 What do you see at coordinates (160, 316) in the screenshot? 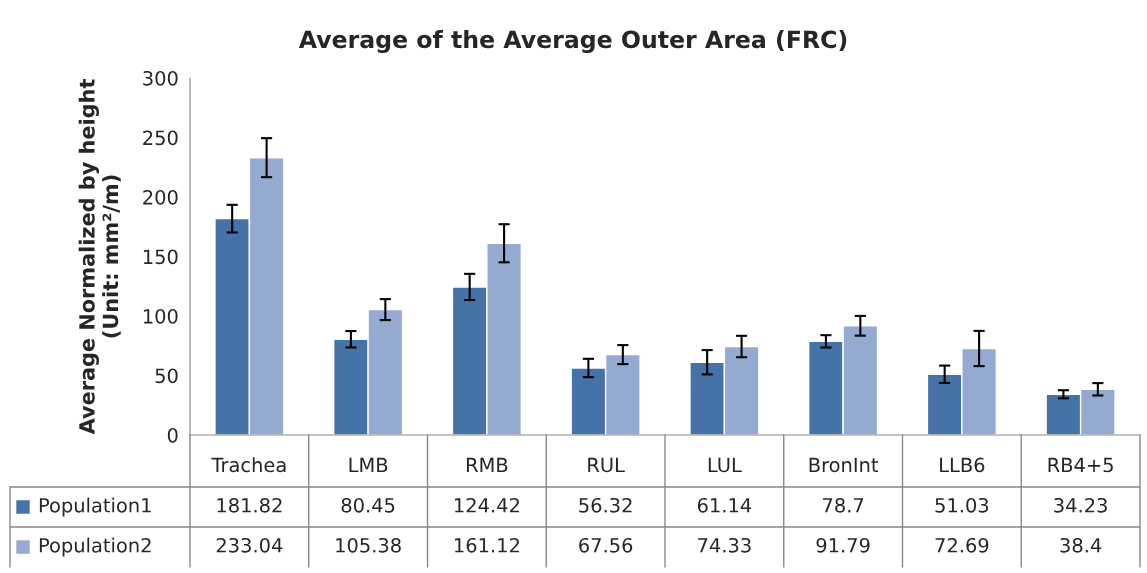
I see `y-tick-label: 100` at bounding box center [160, 316].